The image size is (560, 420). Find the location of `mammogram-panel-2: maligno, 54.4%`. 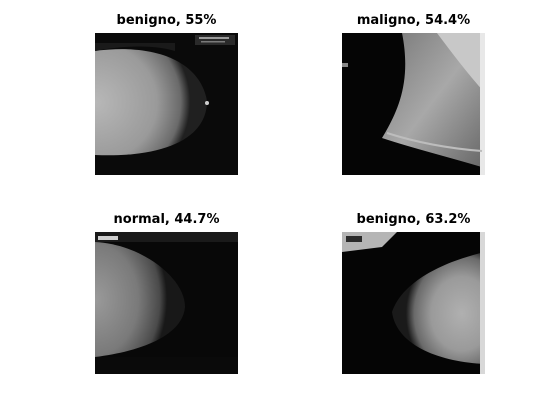

mammogram-panel-2: maligno, 54.4% is located at coordinates (413, 94).